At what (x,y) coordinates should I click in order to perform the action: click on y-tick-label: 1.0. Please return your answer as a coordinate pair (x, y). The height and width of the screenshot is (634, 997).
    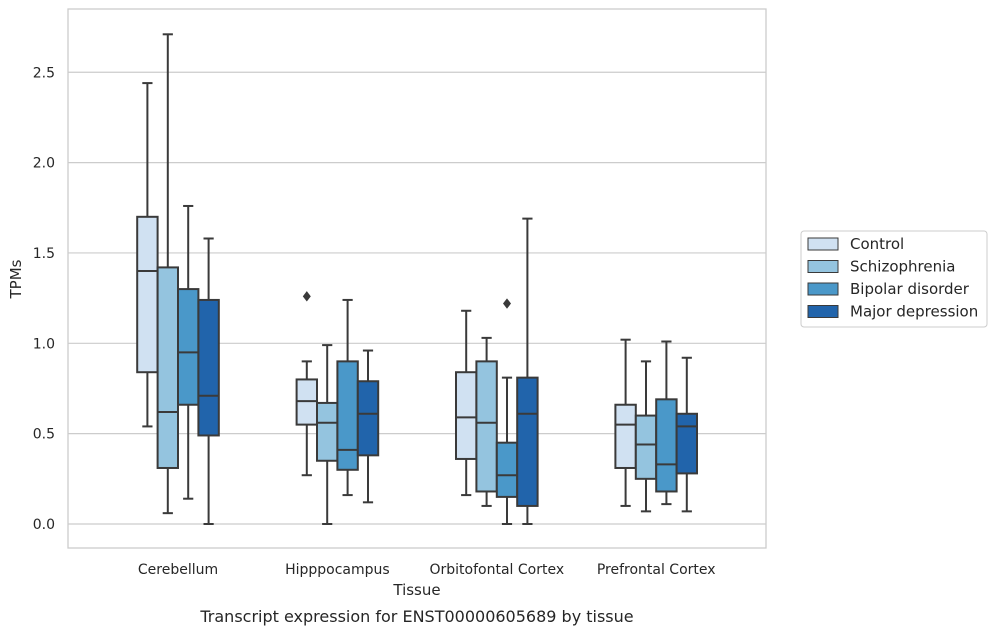
    Looking at the image, I should click on (44, 344).